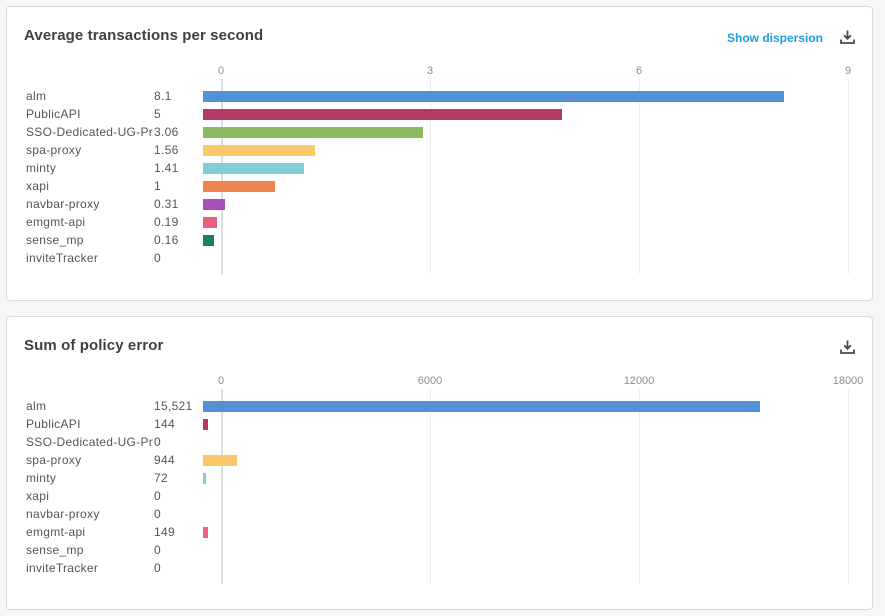  I want to click on x-axis: 0 3 6 9, so click(535, 72).